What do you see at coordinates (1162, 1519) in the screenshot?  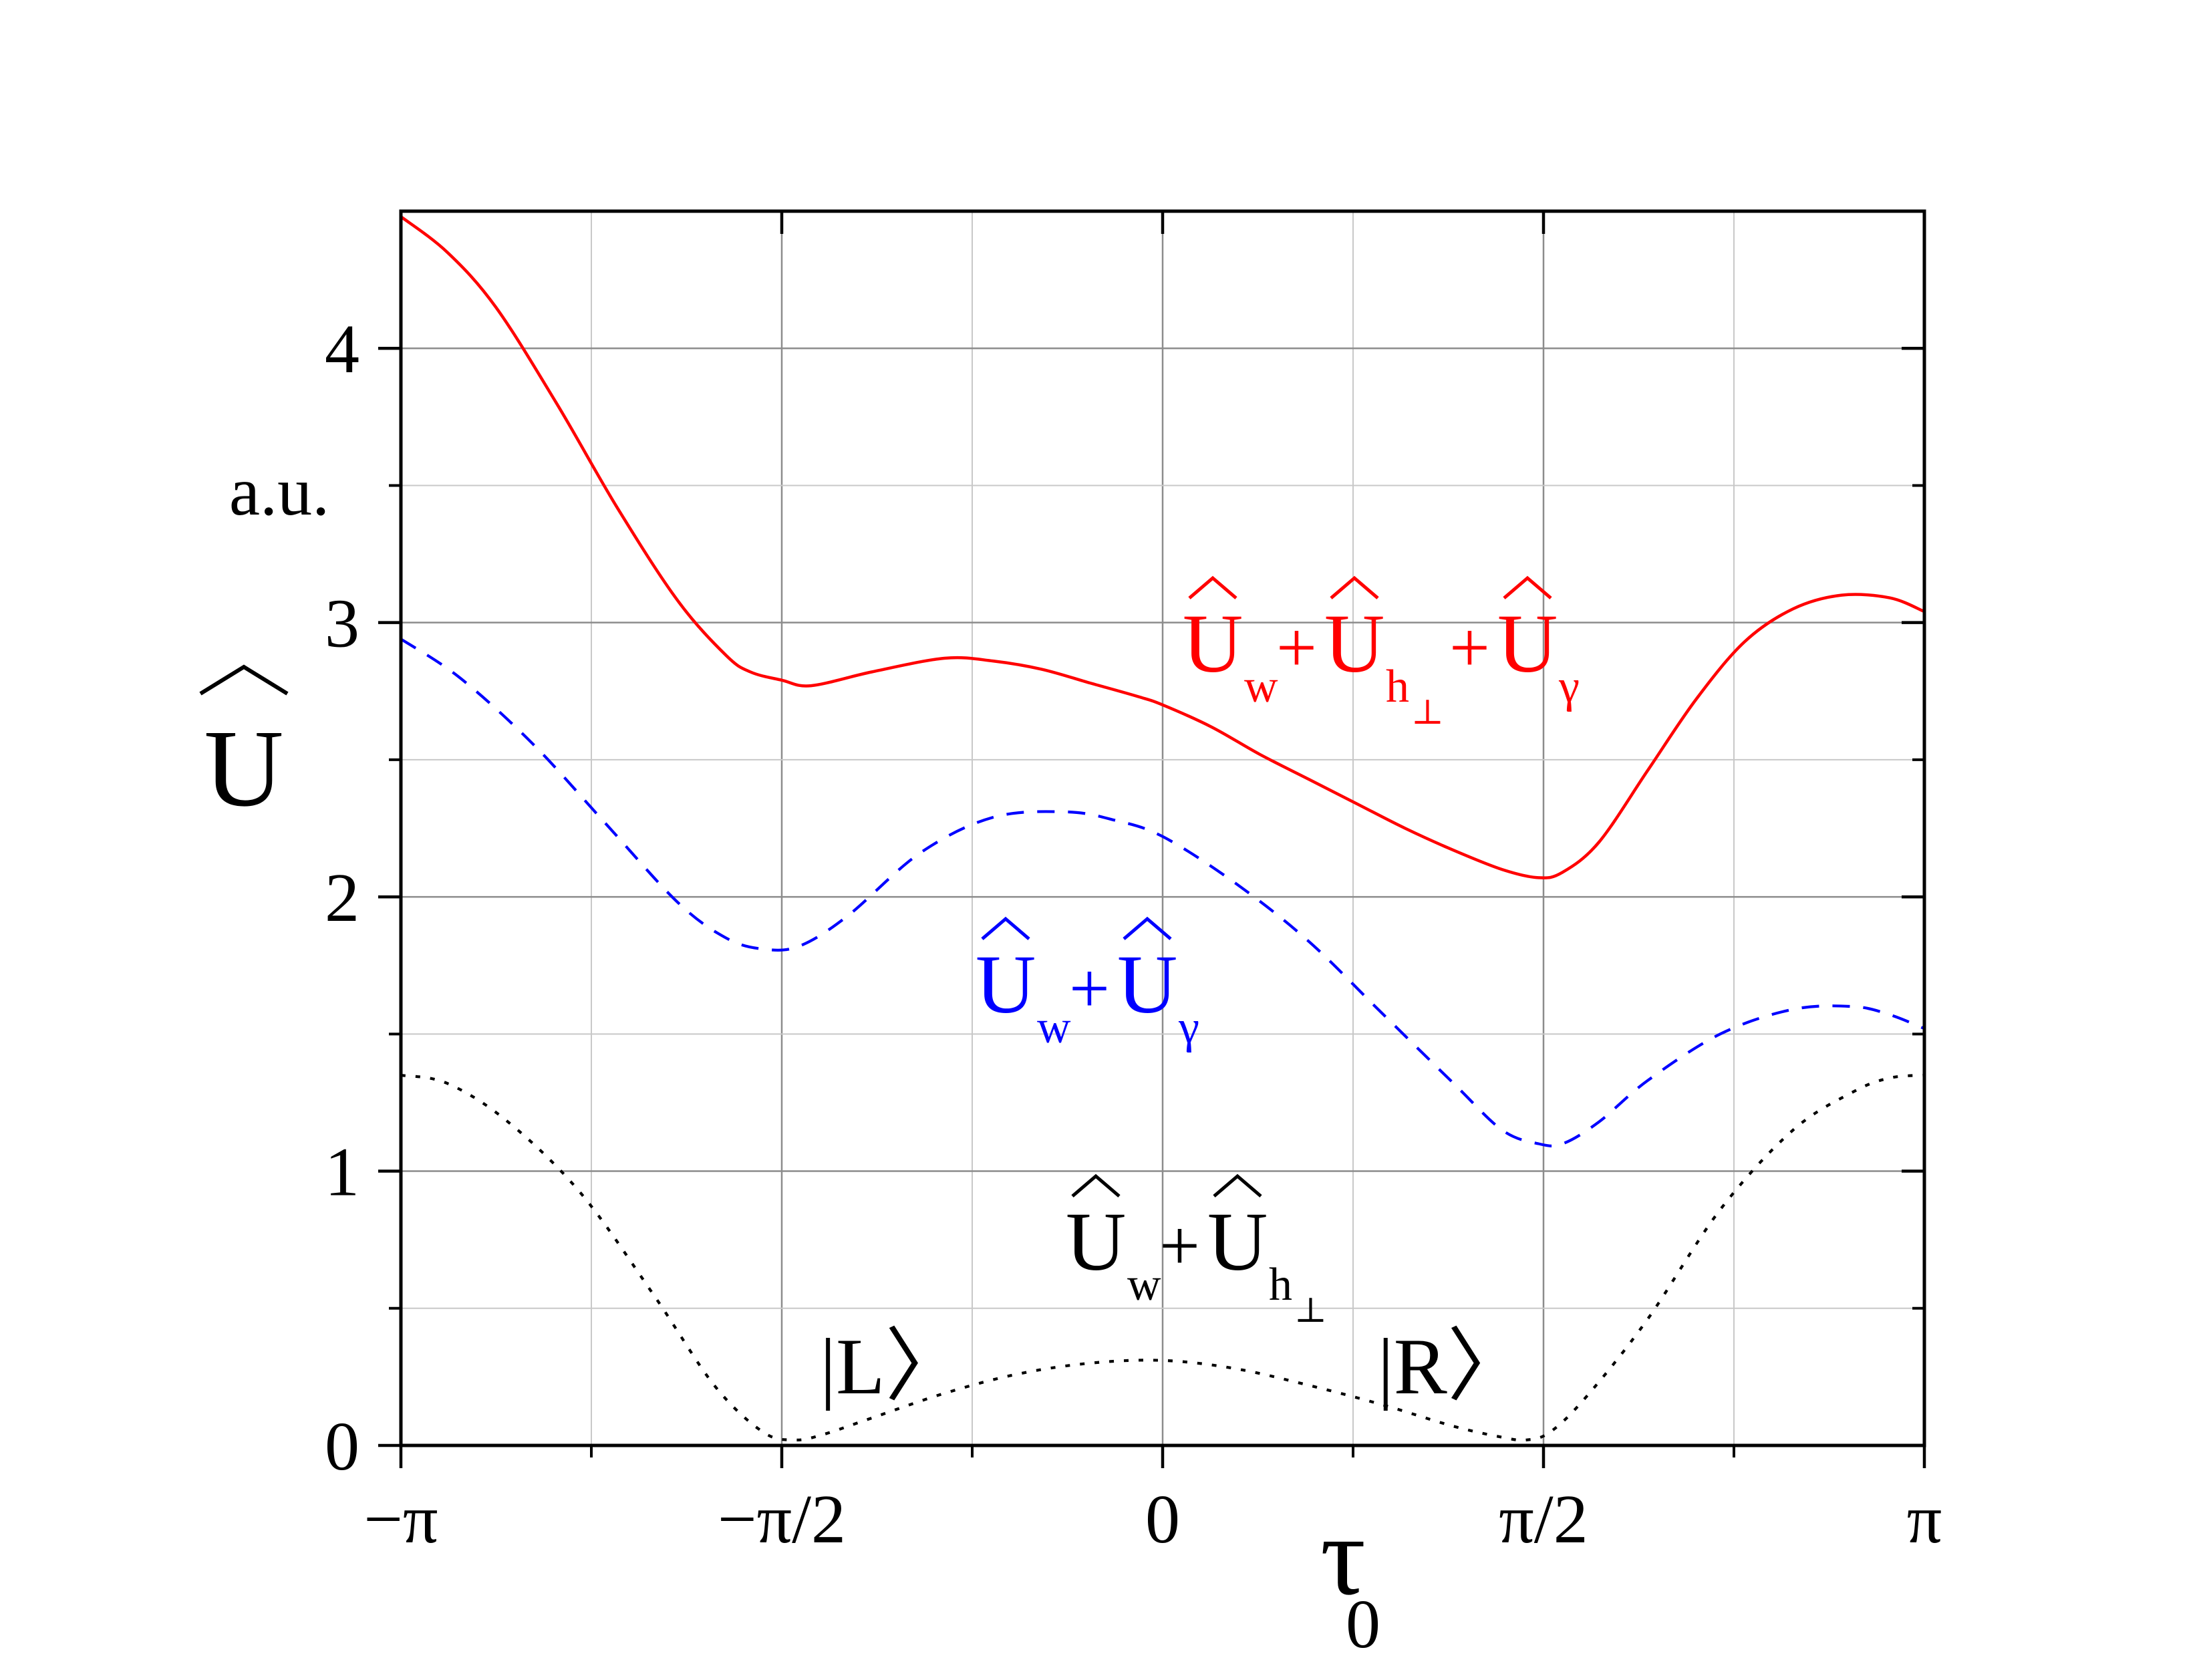 I see `x-tick-label: 0` at bounding box center [1162, 1519].